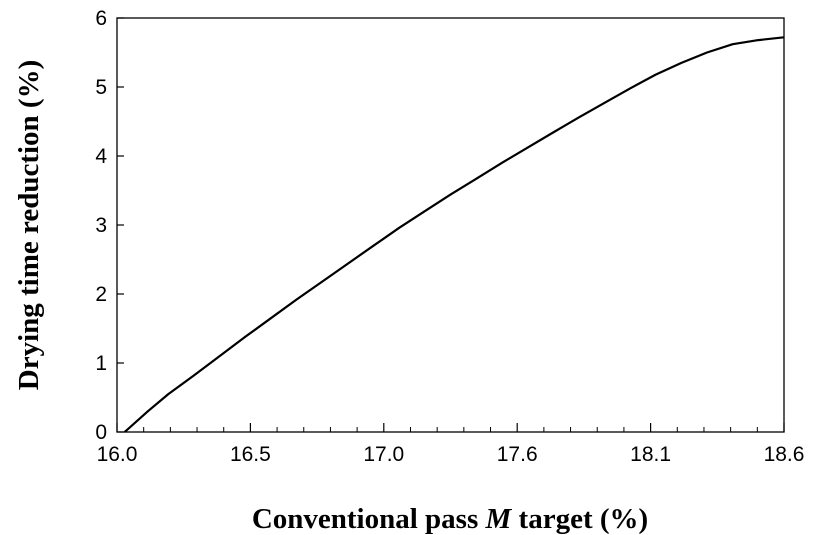  I want to click on x-tick-label: 17.0, so click(383, 454).